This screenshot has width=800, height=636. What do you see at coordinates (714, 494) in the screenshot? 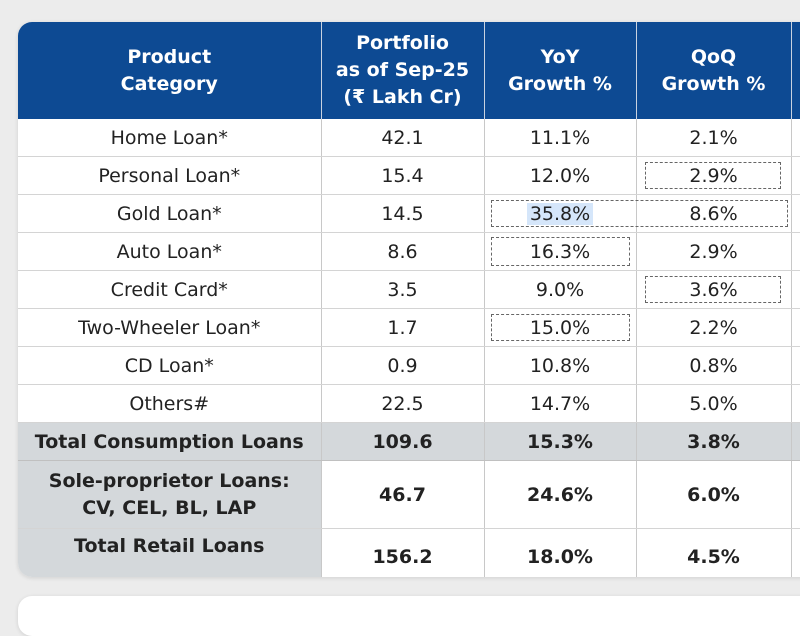
I see `cell-qoq: 6.0%` at bounding box center [714, 494].